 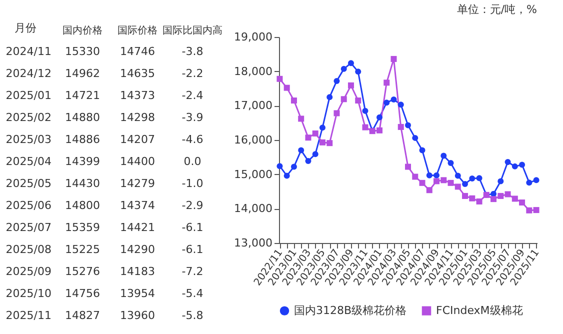 What do you see at coordinates (137, 139) in the screenshot?
I see `data-label: 14207` at bounding box center [137, 139].